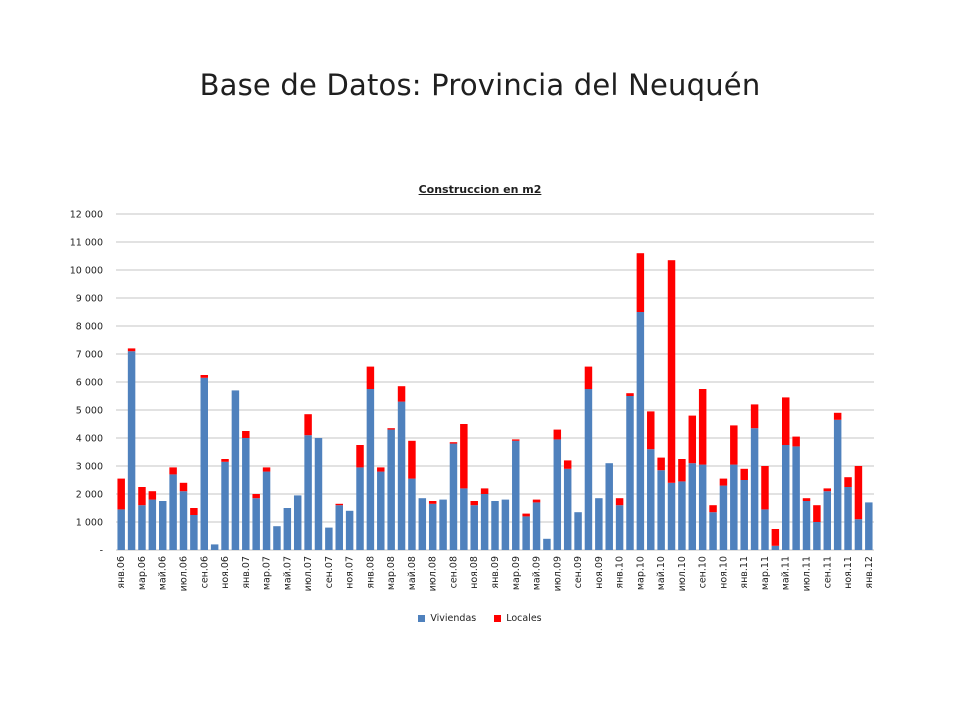  What do you see at coordinates (744, 572) in the screenshot?
I see `x-tick-label: янв.11` at bounding box center [744, 572].